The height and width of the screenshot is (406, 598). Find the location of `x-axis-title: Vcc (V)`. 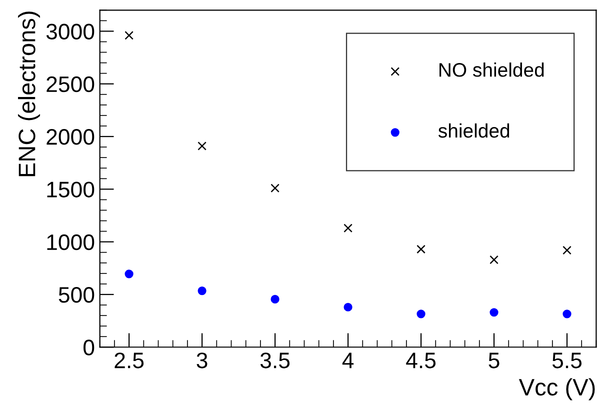

x-axis-title: Vcc (V) is located at coordinates (556, 389).